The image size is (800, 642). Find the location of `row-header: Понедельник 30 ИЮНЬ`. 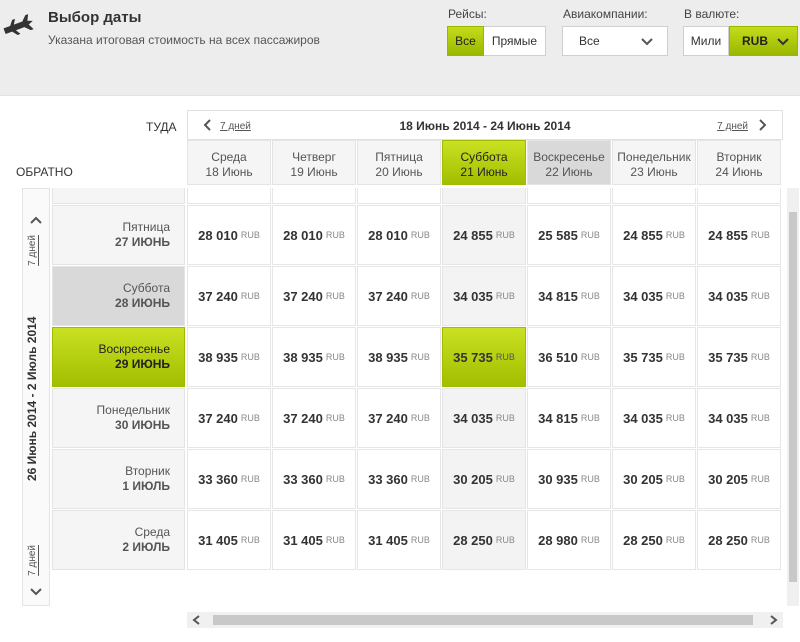

row-header: Понедельник 30 ИЮНЬ is located at coordinates (118, 418).